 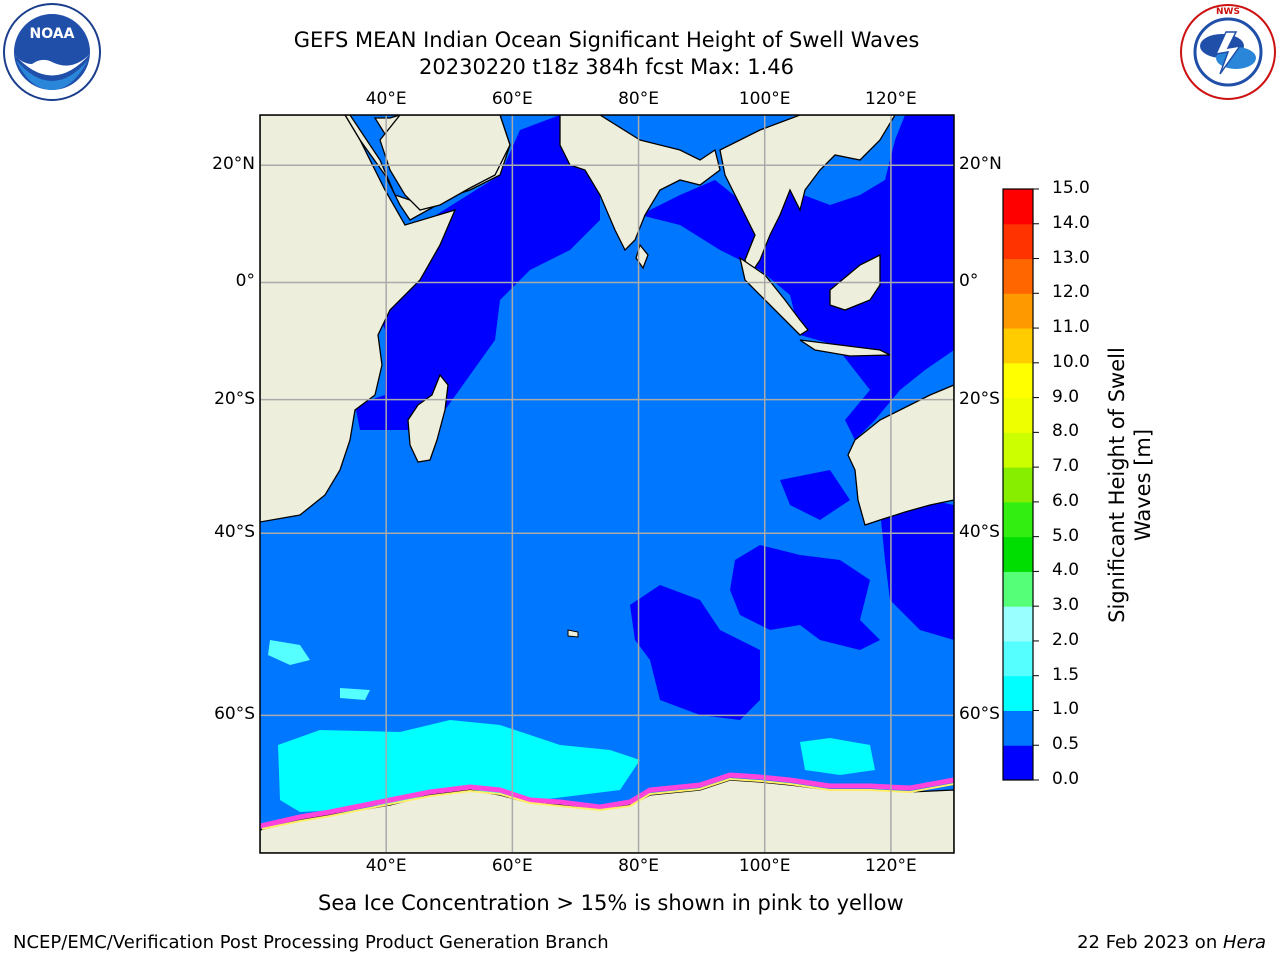 I want to click on sea-ice-edge, so click(x=607, y=800).